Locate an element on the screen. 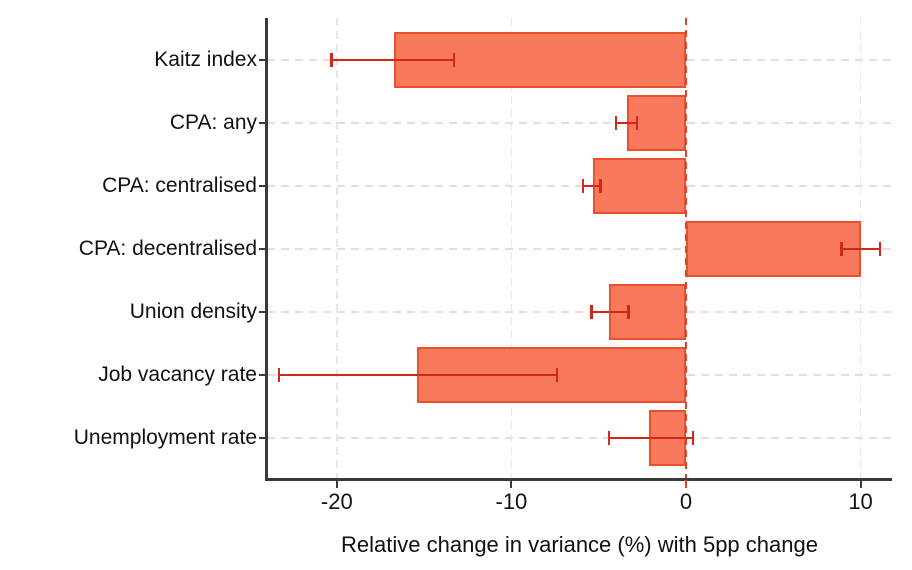 This screenshot has width=912, height=570. x-tick-label: 10 is located at coordinates (860, 501).